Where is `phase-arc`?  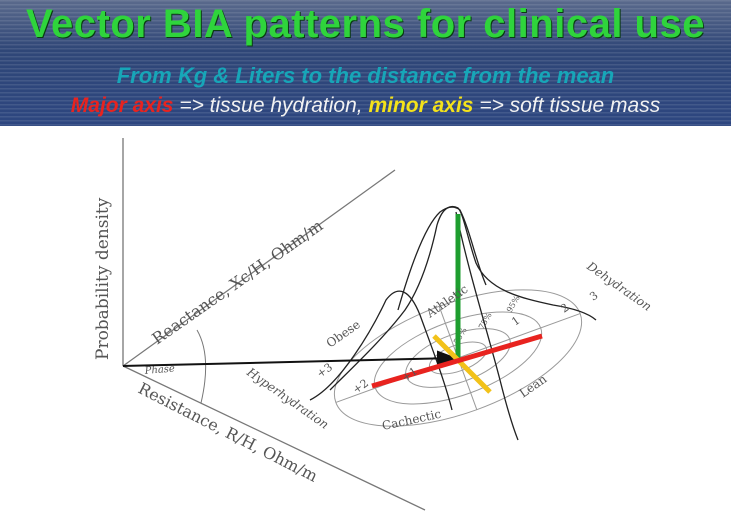
phase-arc is located at coordinates (201, 366).